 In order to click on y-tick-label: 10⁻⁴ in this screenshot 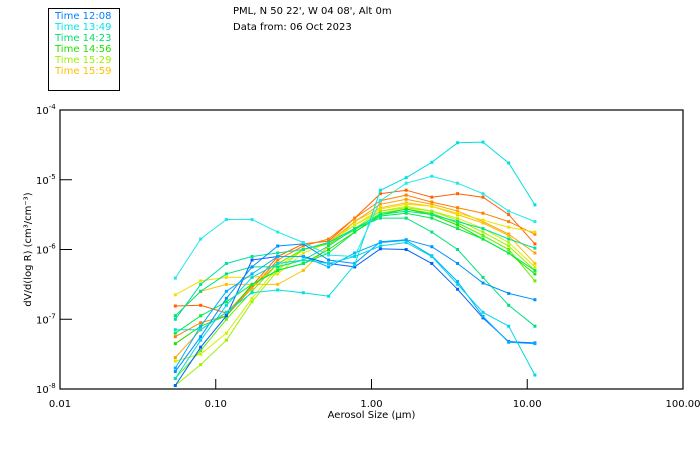, I will do `click(46, 110)`.